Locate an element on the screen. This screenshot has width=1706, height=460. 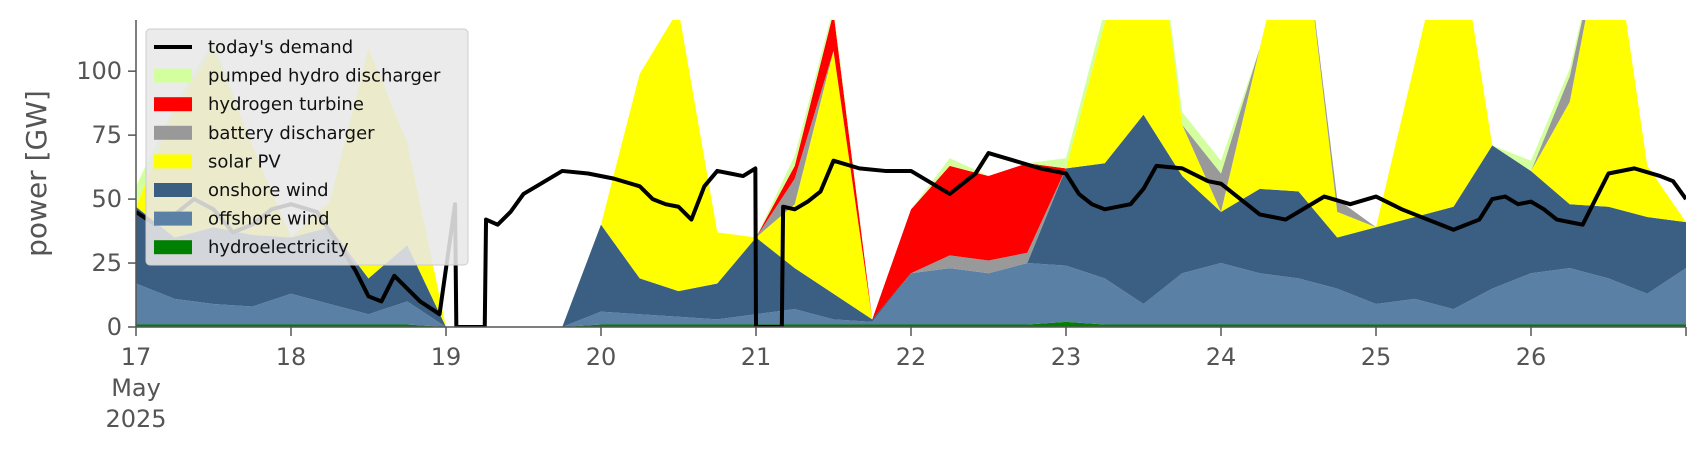
x-tick-month-label: May is located at coordinates (136, 388).